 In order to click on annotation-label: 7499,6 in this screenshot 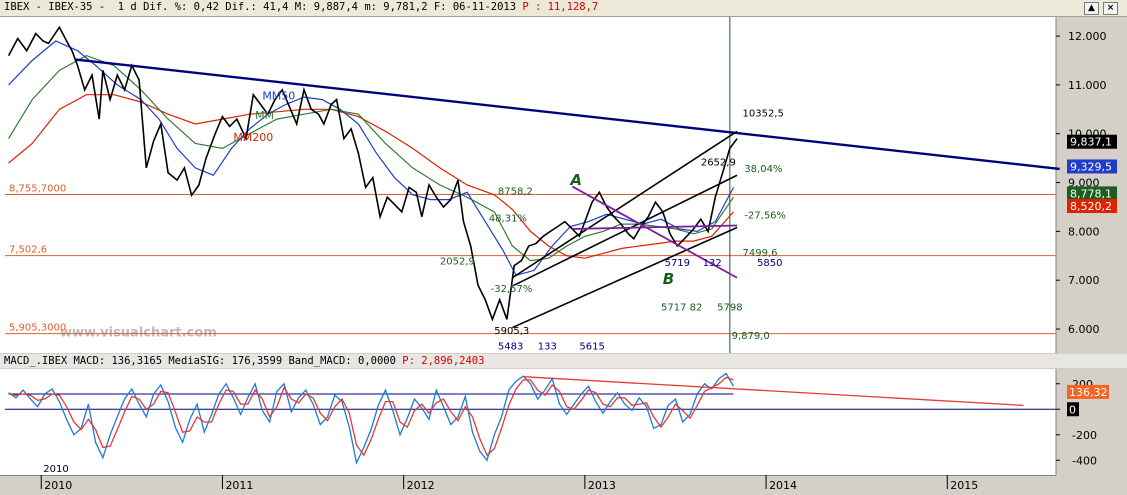, I will do `click(760, 253)`.